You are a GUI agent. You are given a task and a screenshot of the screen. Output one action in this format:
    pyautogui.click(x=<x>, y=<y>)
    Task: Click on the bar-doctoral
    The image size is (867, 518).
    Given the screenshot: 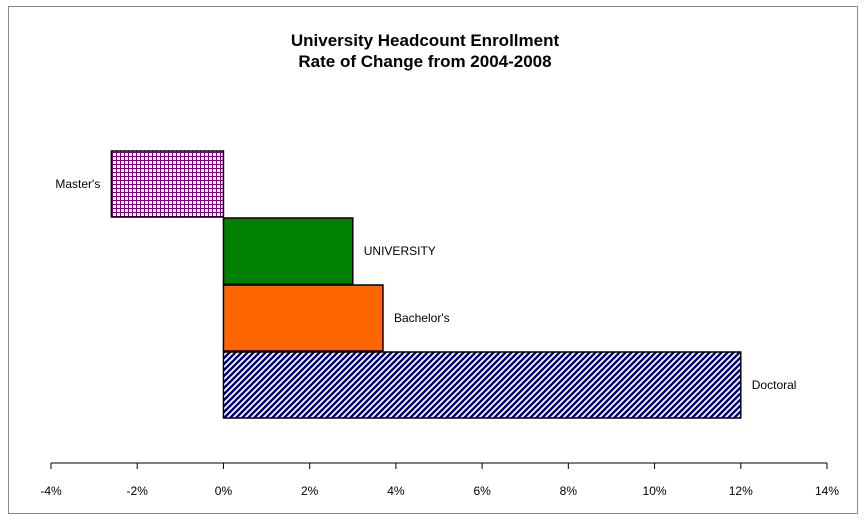 What is the action you would take?
    pyautogui.click(x=481, y=385)
    